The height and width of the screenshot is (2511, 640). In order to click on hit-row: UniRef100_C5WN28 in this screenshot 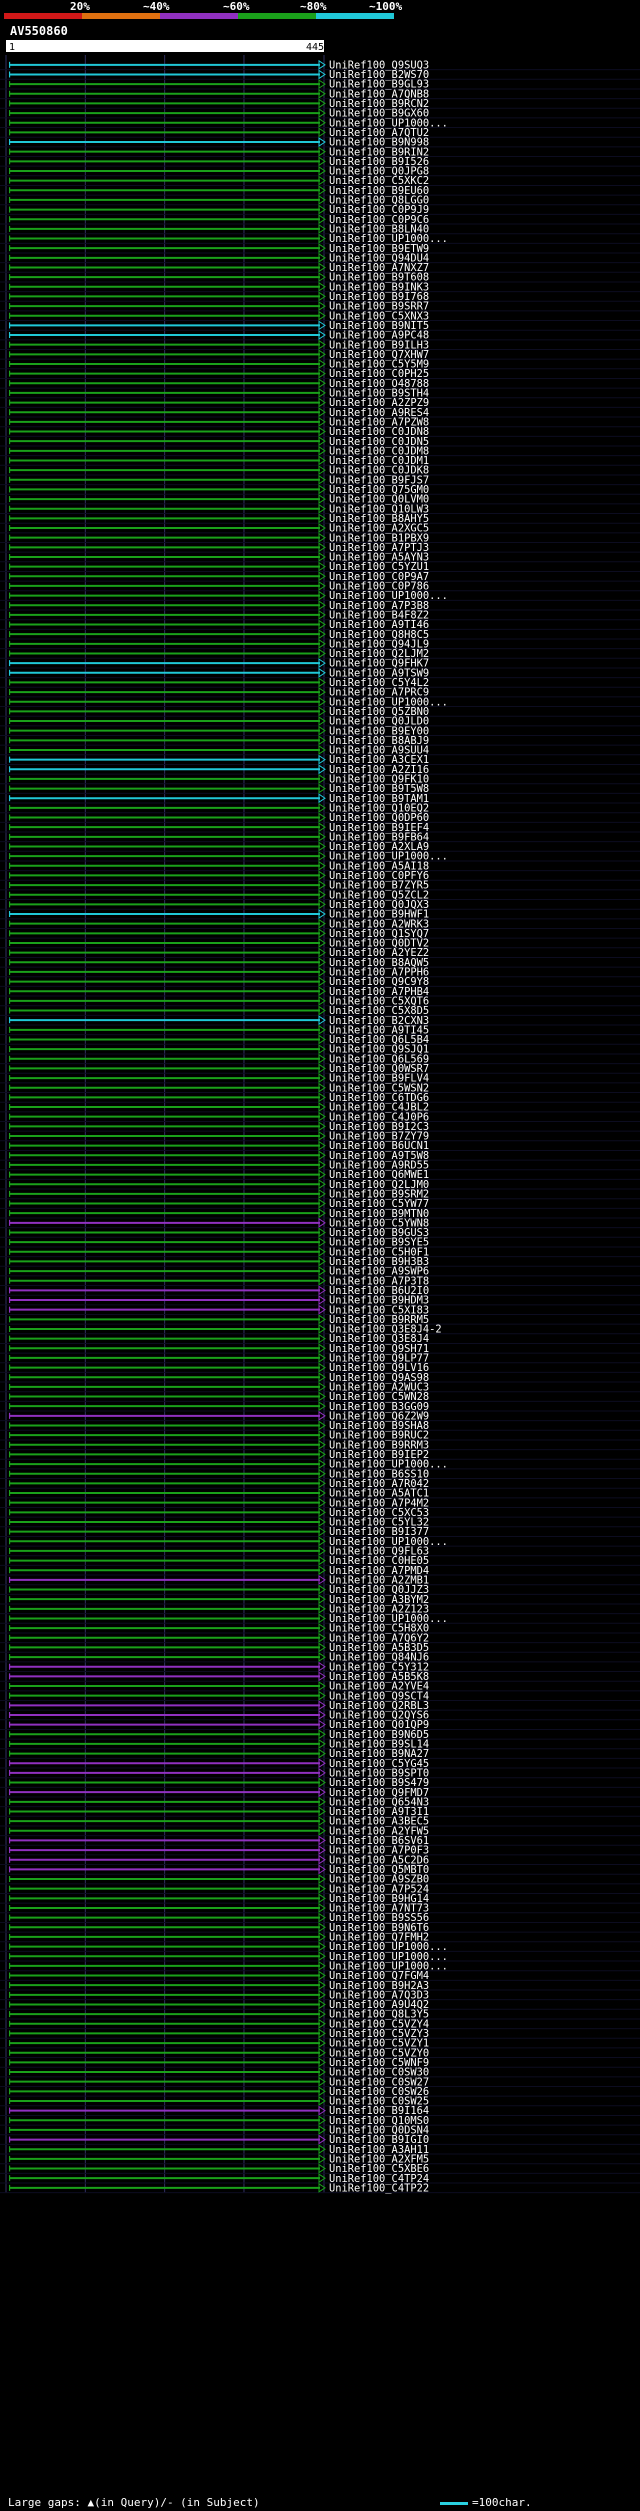, I will do `click(320, 1397)`.